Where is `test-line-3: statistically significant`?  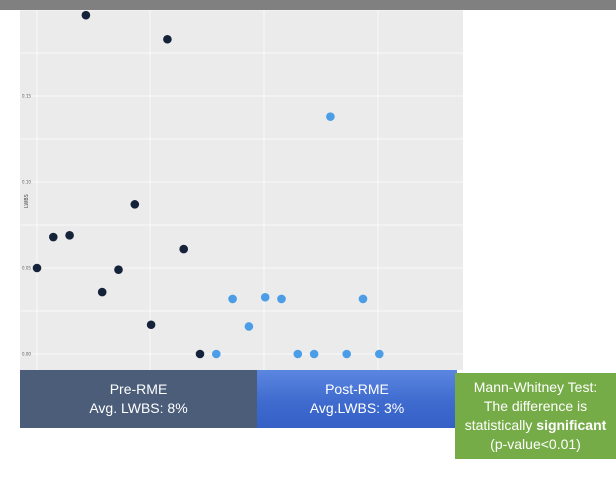
test-line-3: statistically significant is located at coordinates (535, 425).